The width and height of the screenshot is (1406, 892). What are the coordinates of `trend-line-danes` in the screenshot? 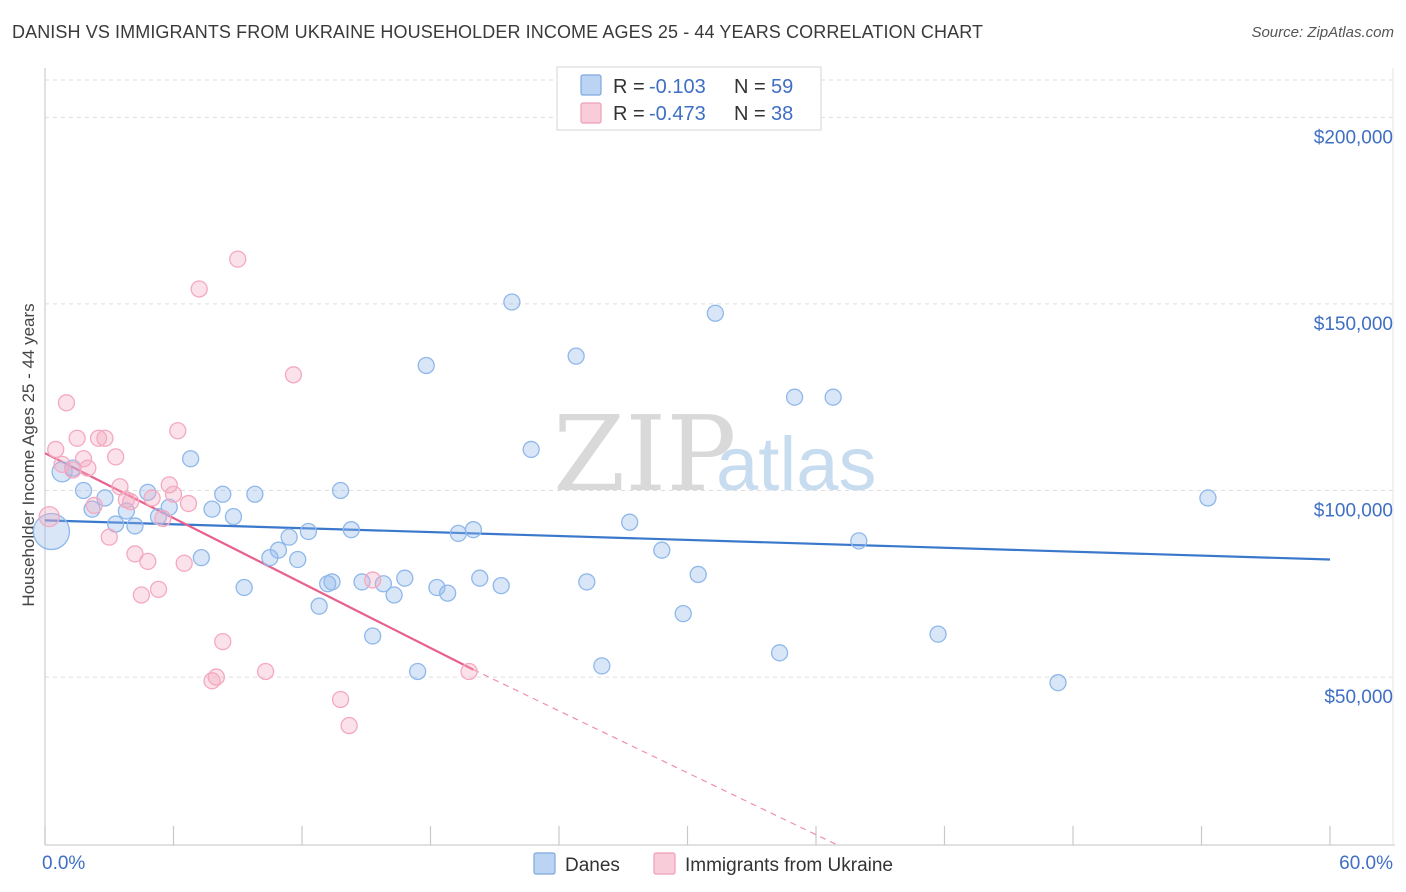 It's located at (687, 540).